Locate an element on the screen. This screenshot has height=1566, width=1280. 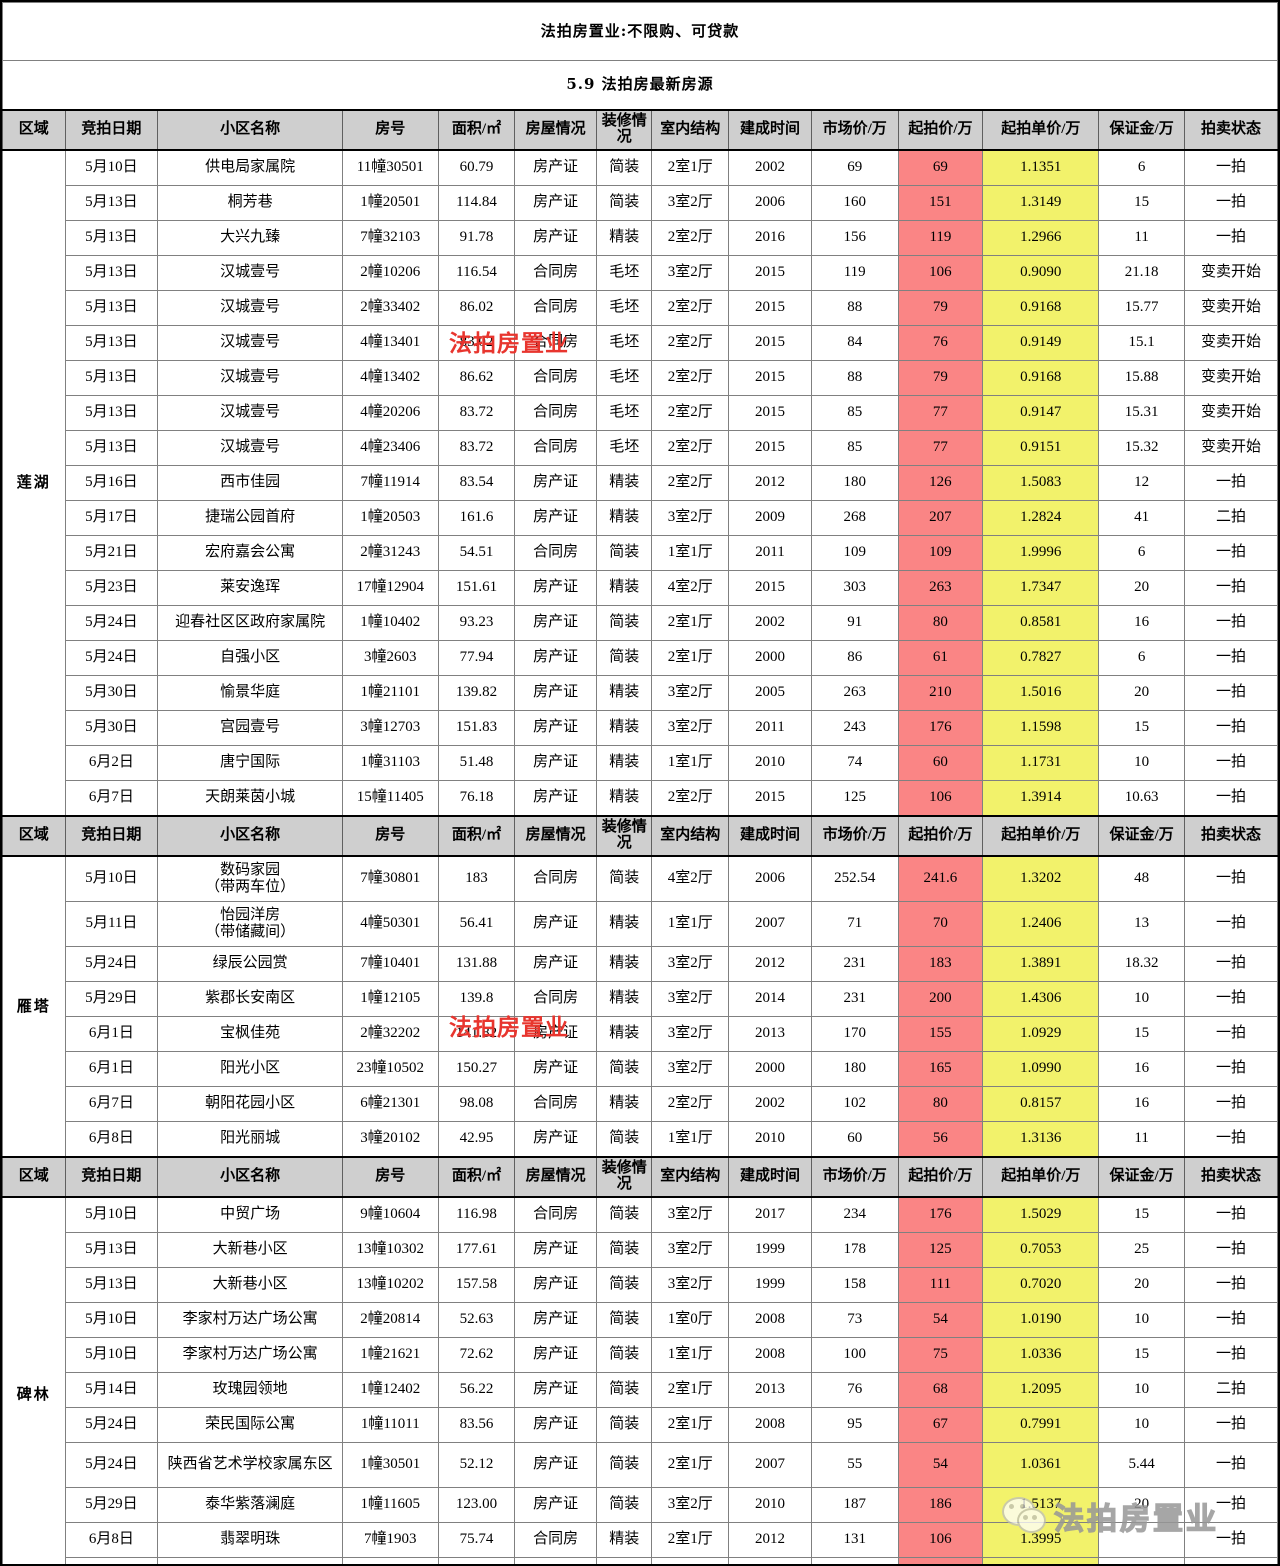
cell-build-year: 2016 is located at coordinates (770, 238).